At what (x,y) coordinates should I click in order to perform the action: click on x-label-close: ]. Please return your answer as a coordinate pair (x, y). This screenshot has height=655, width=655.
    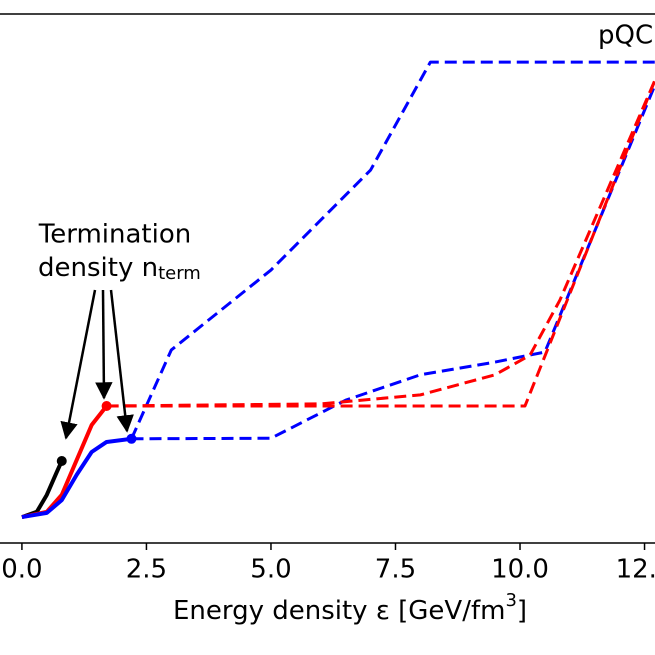
    Looking at the image, I should click on (522, 611).